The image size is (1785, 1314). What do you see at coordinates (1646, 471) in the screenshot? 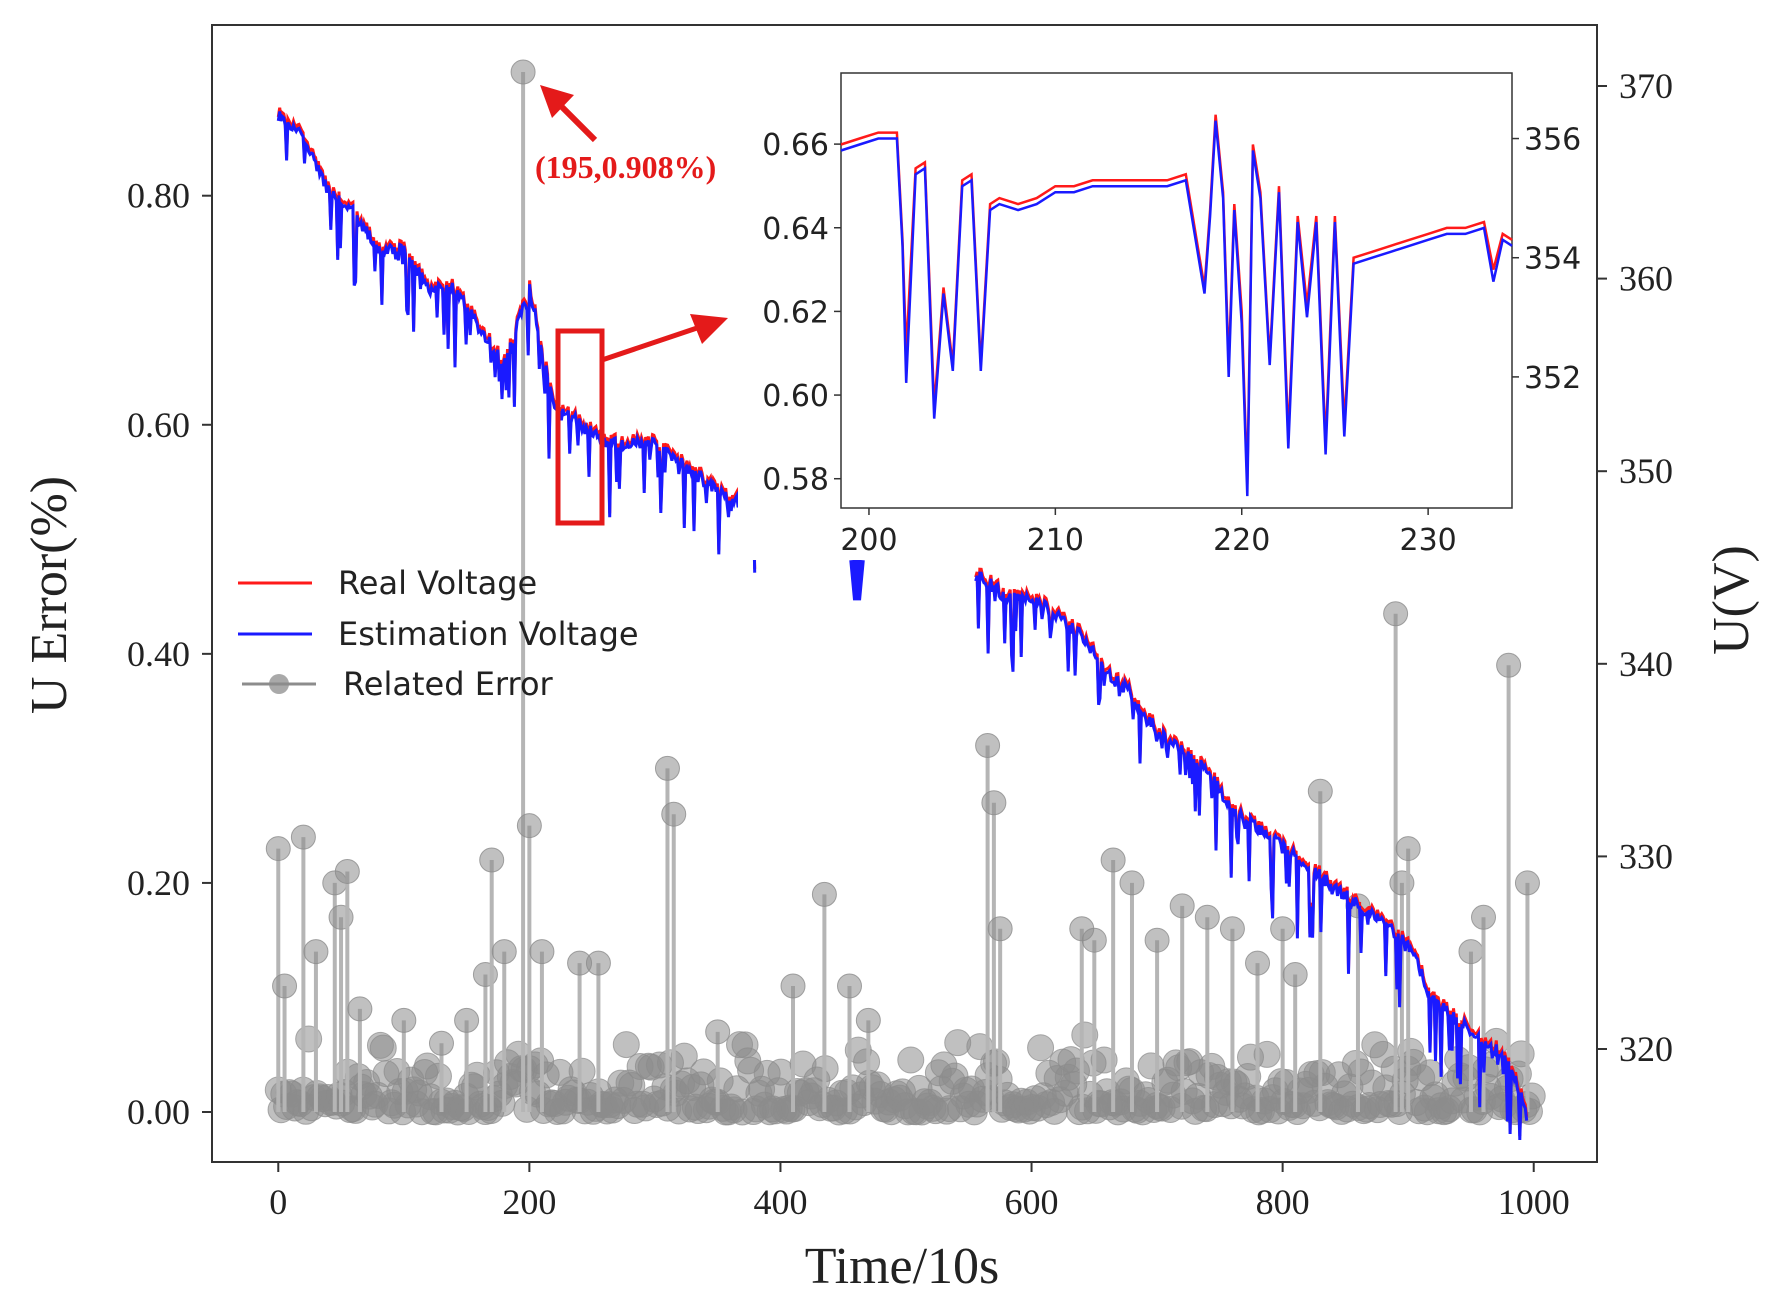
I see `main-right-tick-label: 350` at bounding box center [1646, 471].